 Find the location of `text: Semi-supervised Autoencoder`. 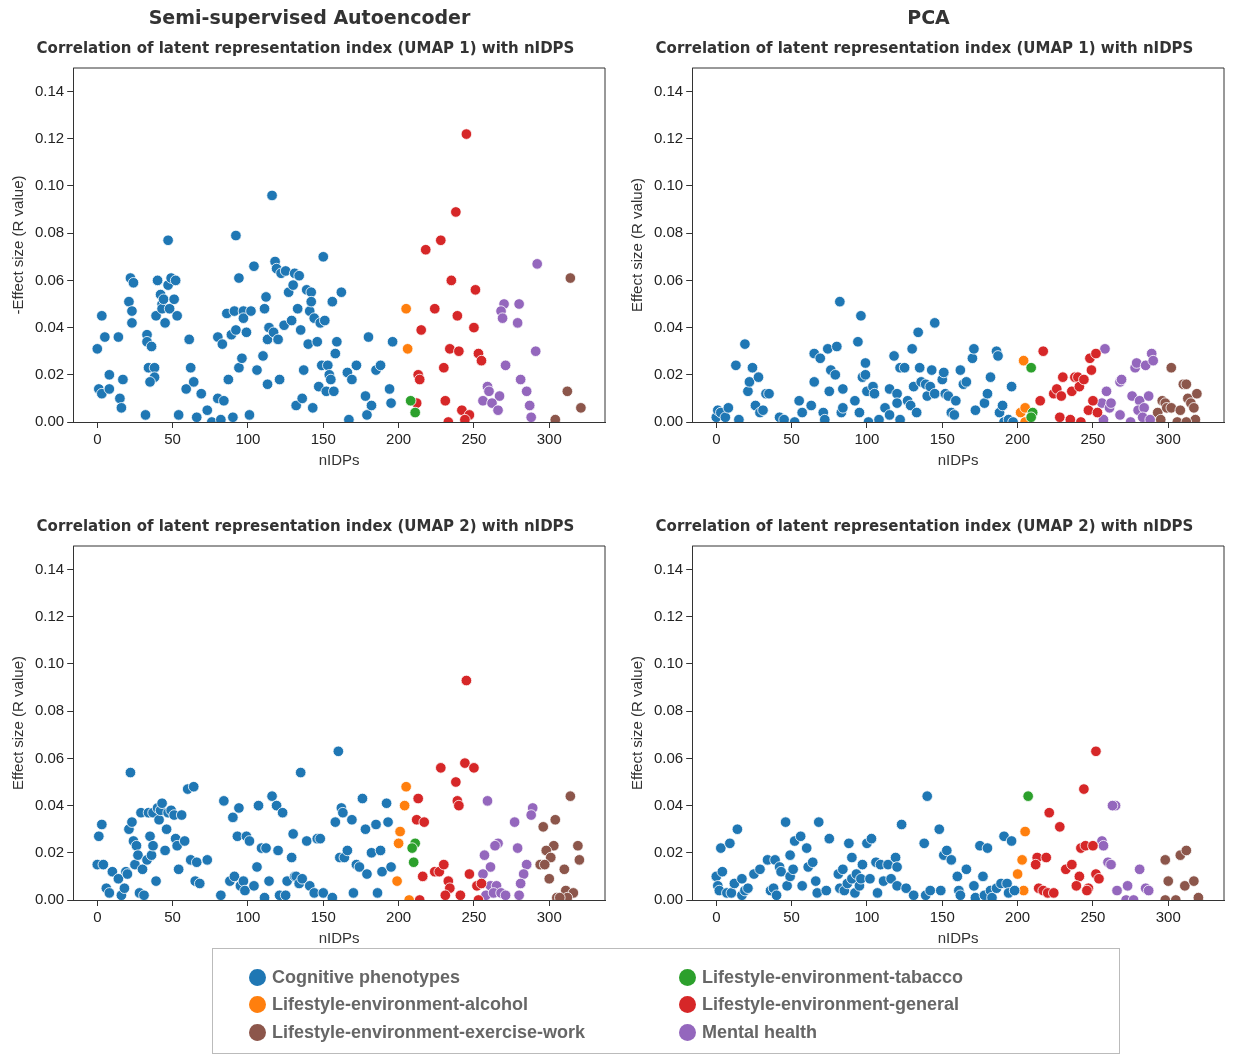

text: Semi-supervised Autoencoder is located at coordinates (309, 17).